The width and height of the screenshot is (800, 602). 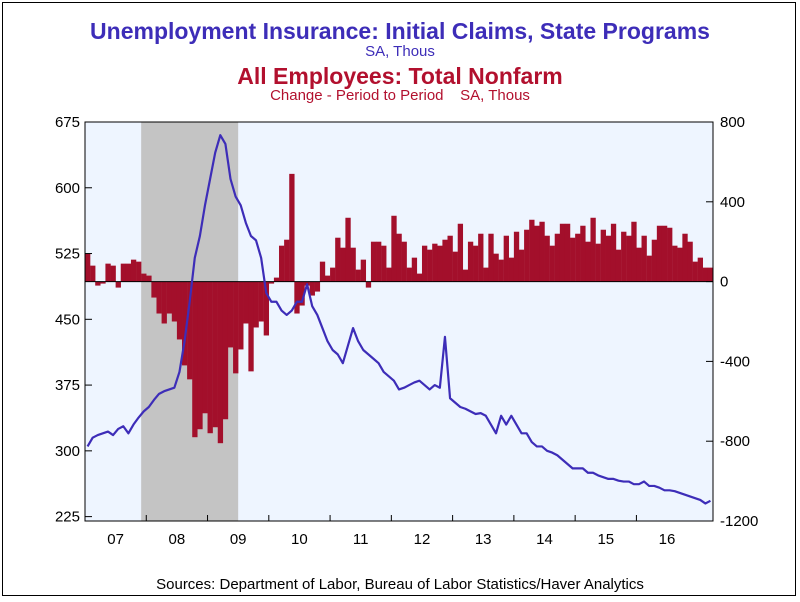 What do you see at coordinates (483, 539) in the screenshot?
I see `x-tick-label-13: 13` at bounding box center [483, 539].